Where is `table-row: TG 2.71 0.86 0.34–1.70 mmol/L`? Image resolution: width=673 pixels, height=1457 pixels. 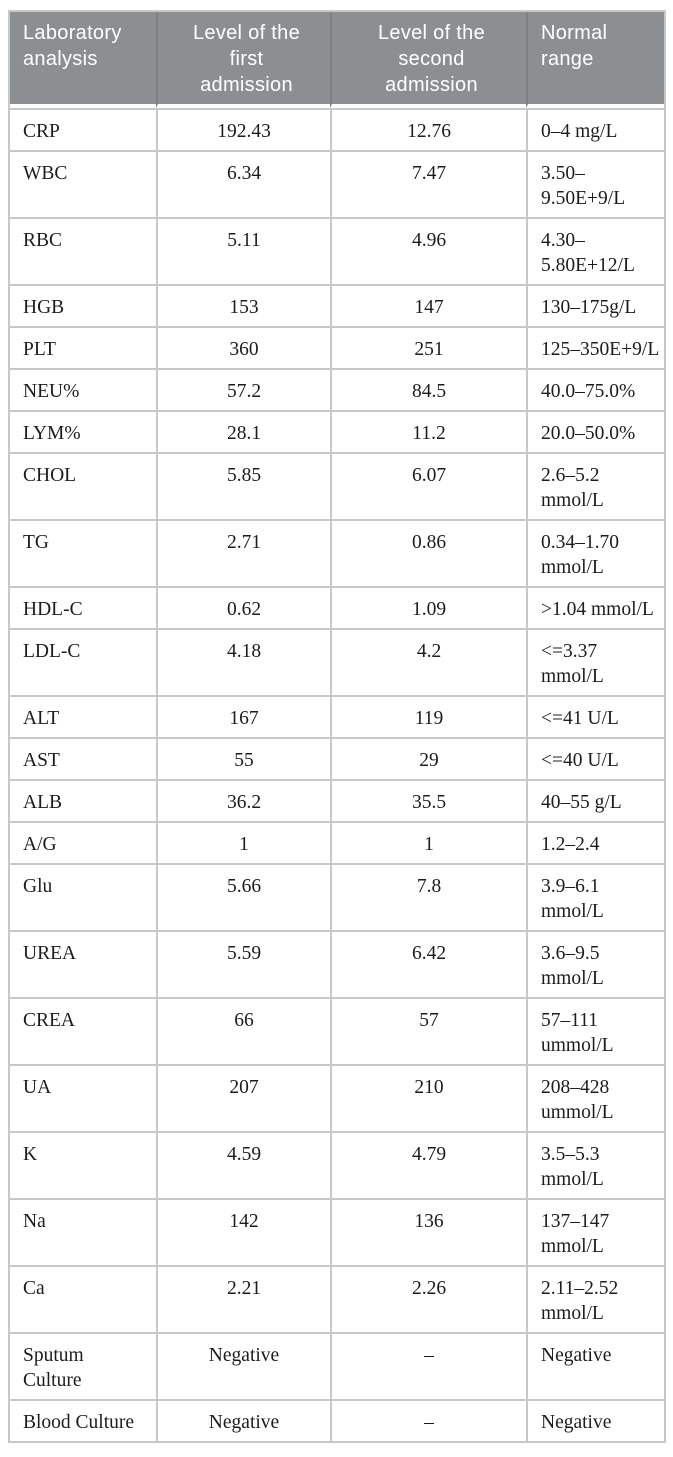 table-row: TG 2.71 0.86 0.34–1.70 mmol/L is located at coordinates (337, 554).